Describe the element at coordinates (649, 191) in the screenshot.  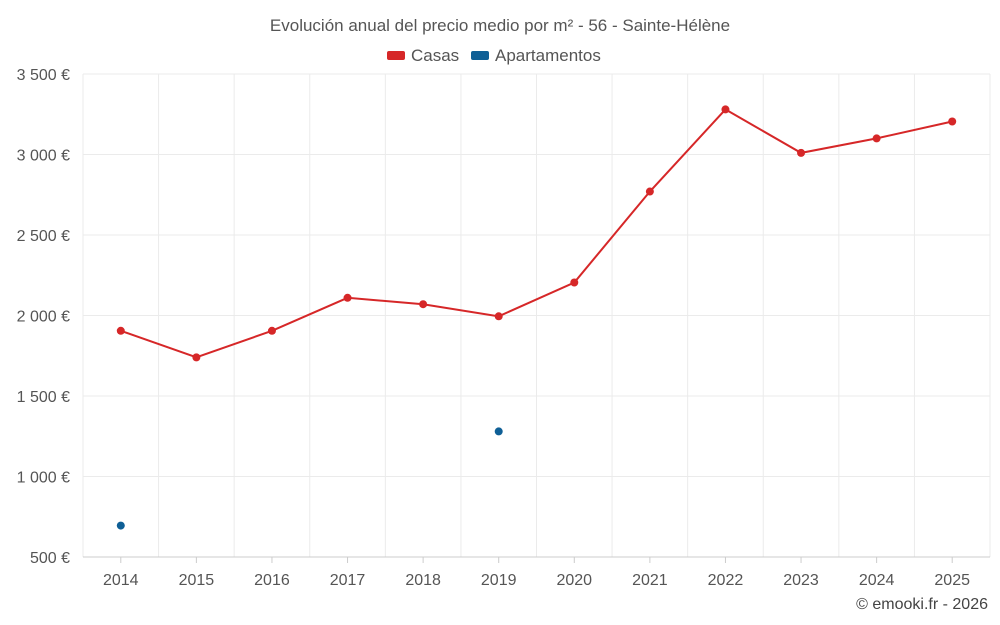
I see `data-point-casas-2021` at that location.